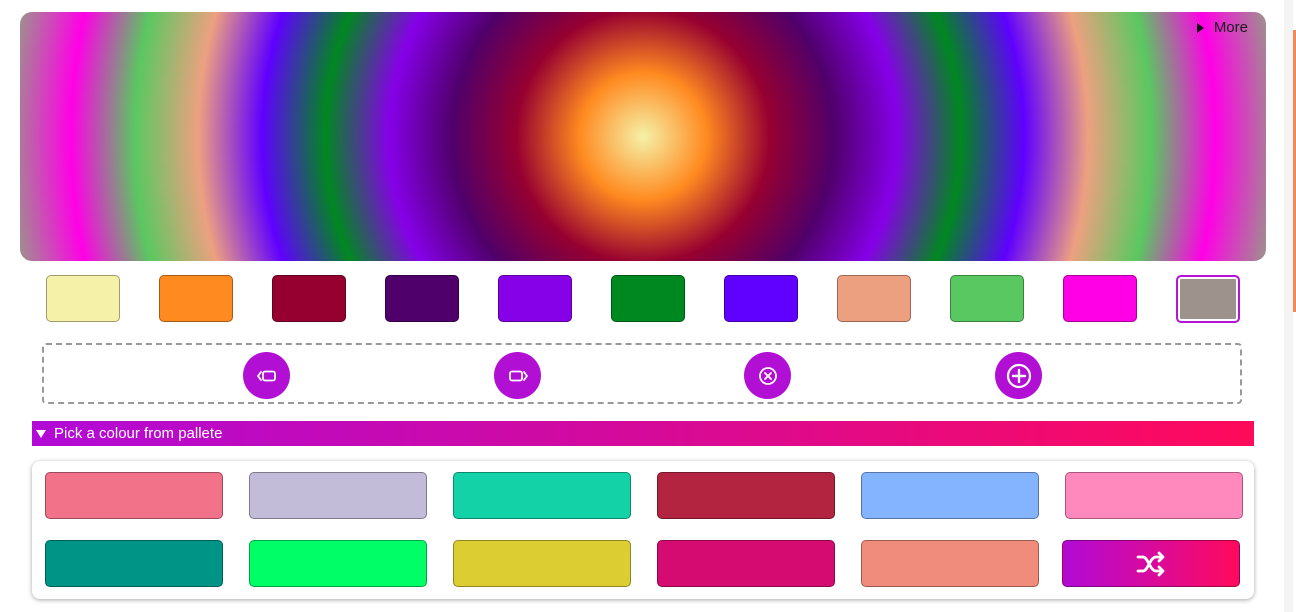  I want to click on caret-down-icon, so click(41, 433).